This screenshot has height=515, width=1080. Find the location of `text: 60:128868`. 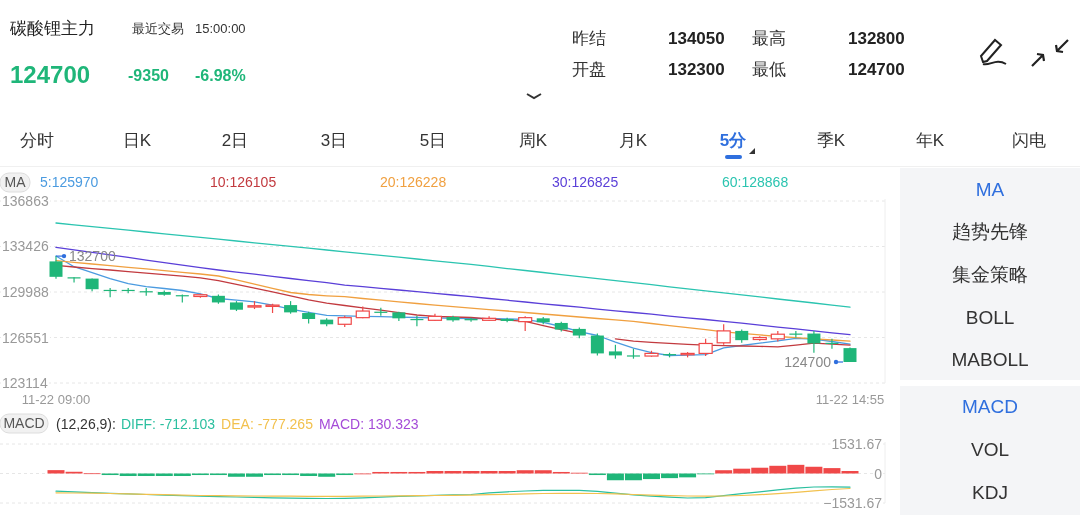

text: 60:128868 is located at coordinates (755, 182).